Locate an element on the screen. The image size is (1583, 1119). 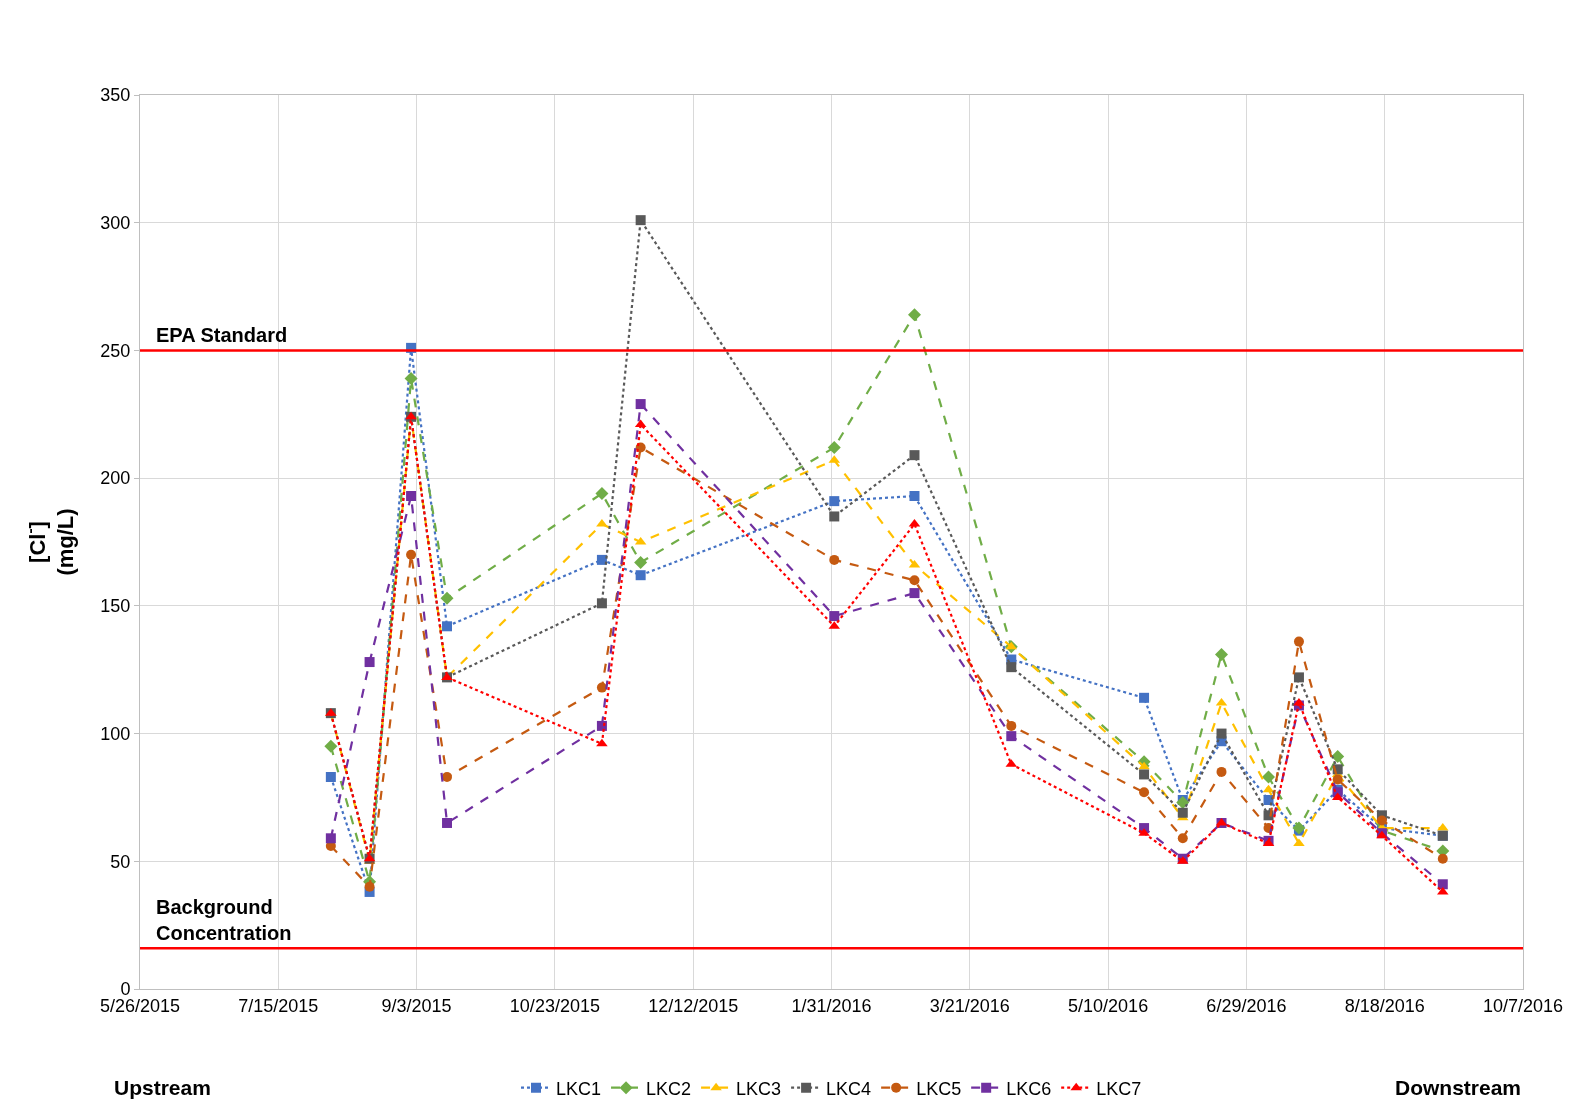
x-tick-label: 3/21/2016 is located at coordinates (969, 1005).